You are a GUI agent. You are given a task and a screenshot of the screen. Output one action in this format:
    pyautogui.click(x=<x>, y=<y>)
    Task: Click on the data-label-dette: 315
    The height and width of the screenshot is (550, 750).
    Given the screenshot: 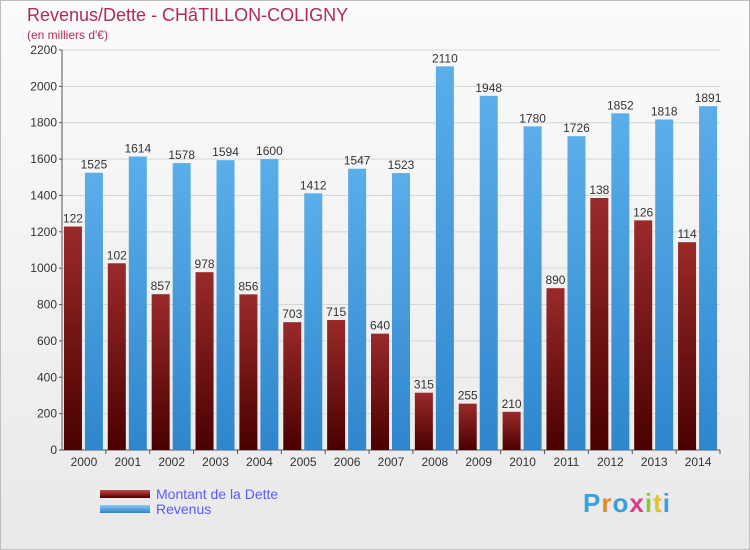 What is the action you would take?
    pyautogui.click(x=424, y=385)
    